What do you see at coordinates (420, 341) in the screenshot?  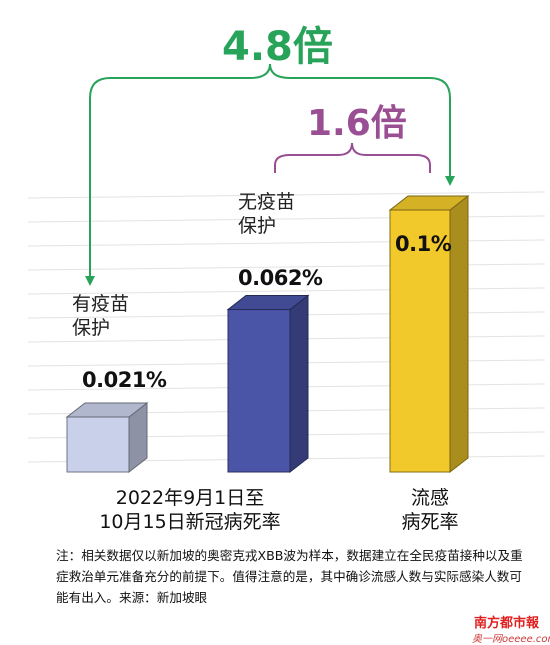 I see `bar-flu` at bounding box center [420, 341].